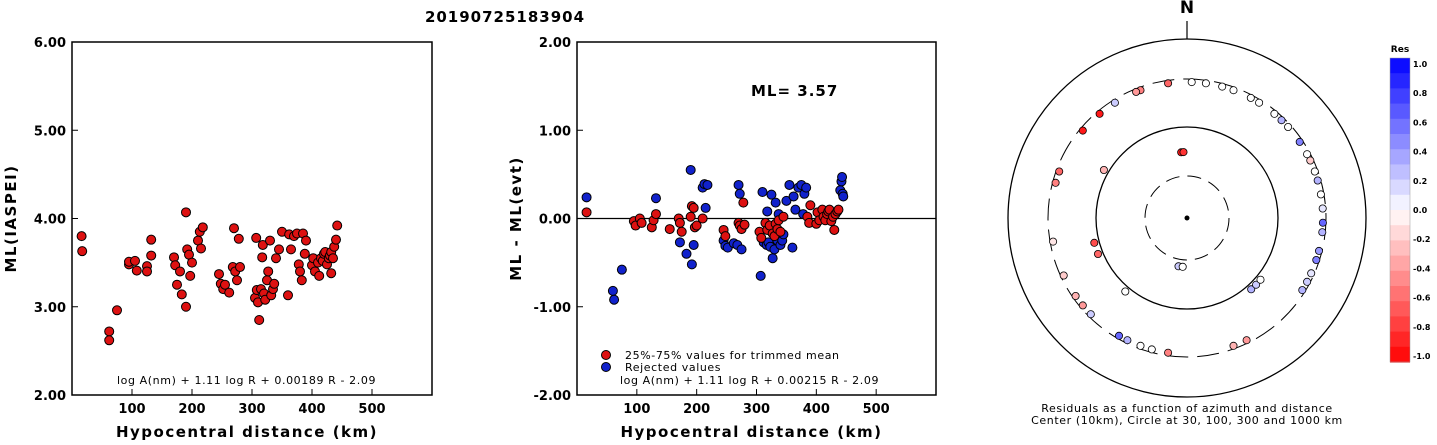 This screenshot has height=445, width=1437. What do you see at coordinates (555, 131) in the screenshot?
I see `mid-ytick-label: 1.00` at bounding box center [555, 131].